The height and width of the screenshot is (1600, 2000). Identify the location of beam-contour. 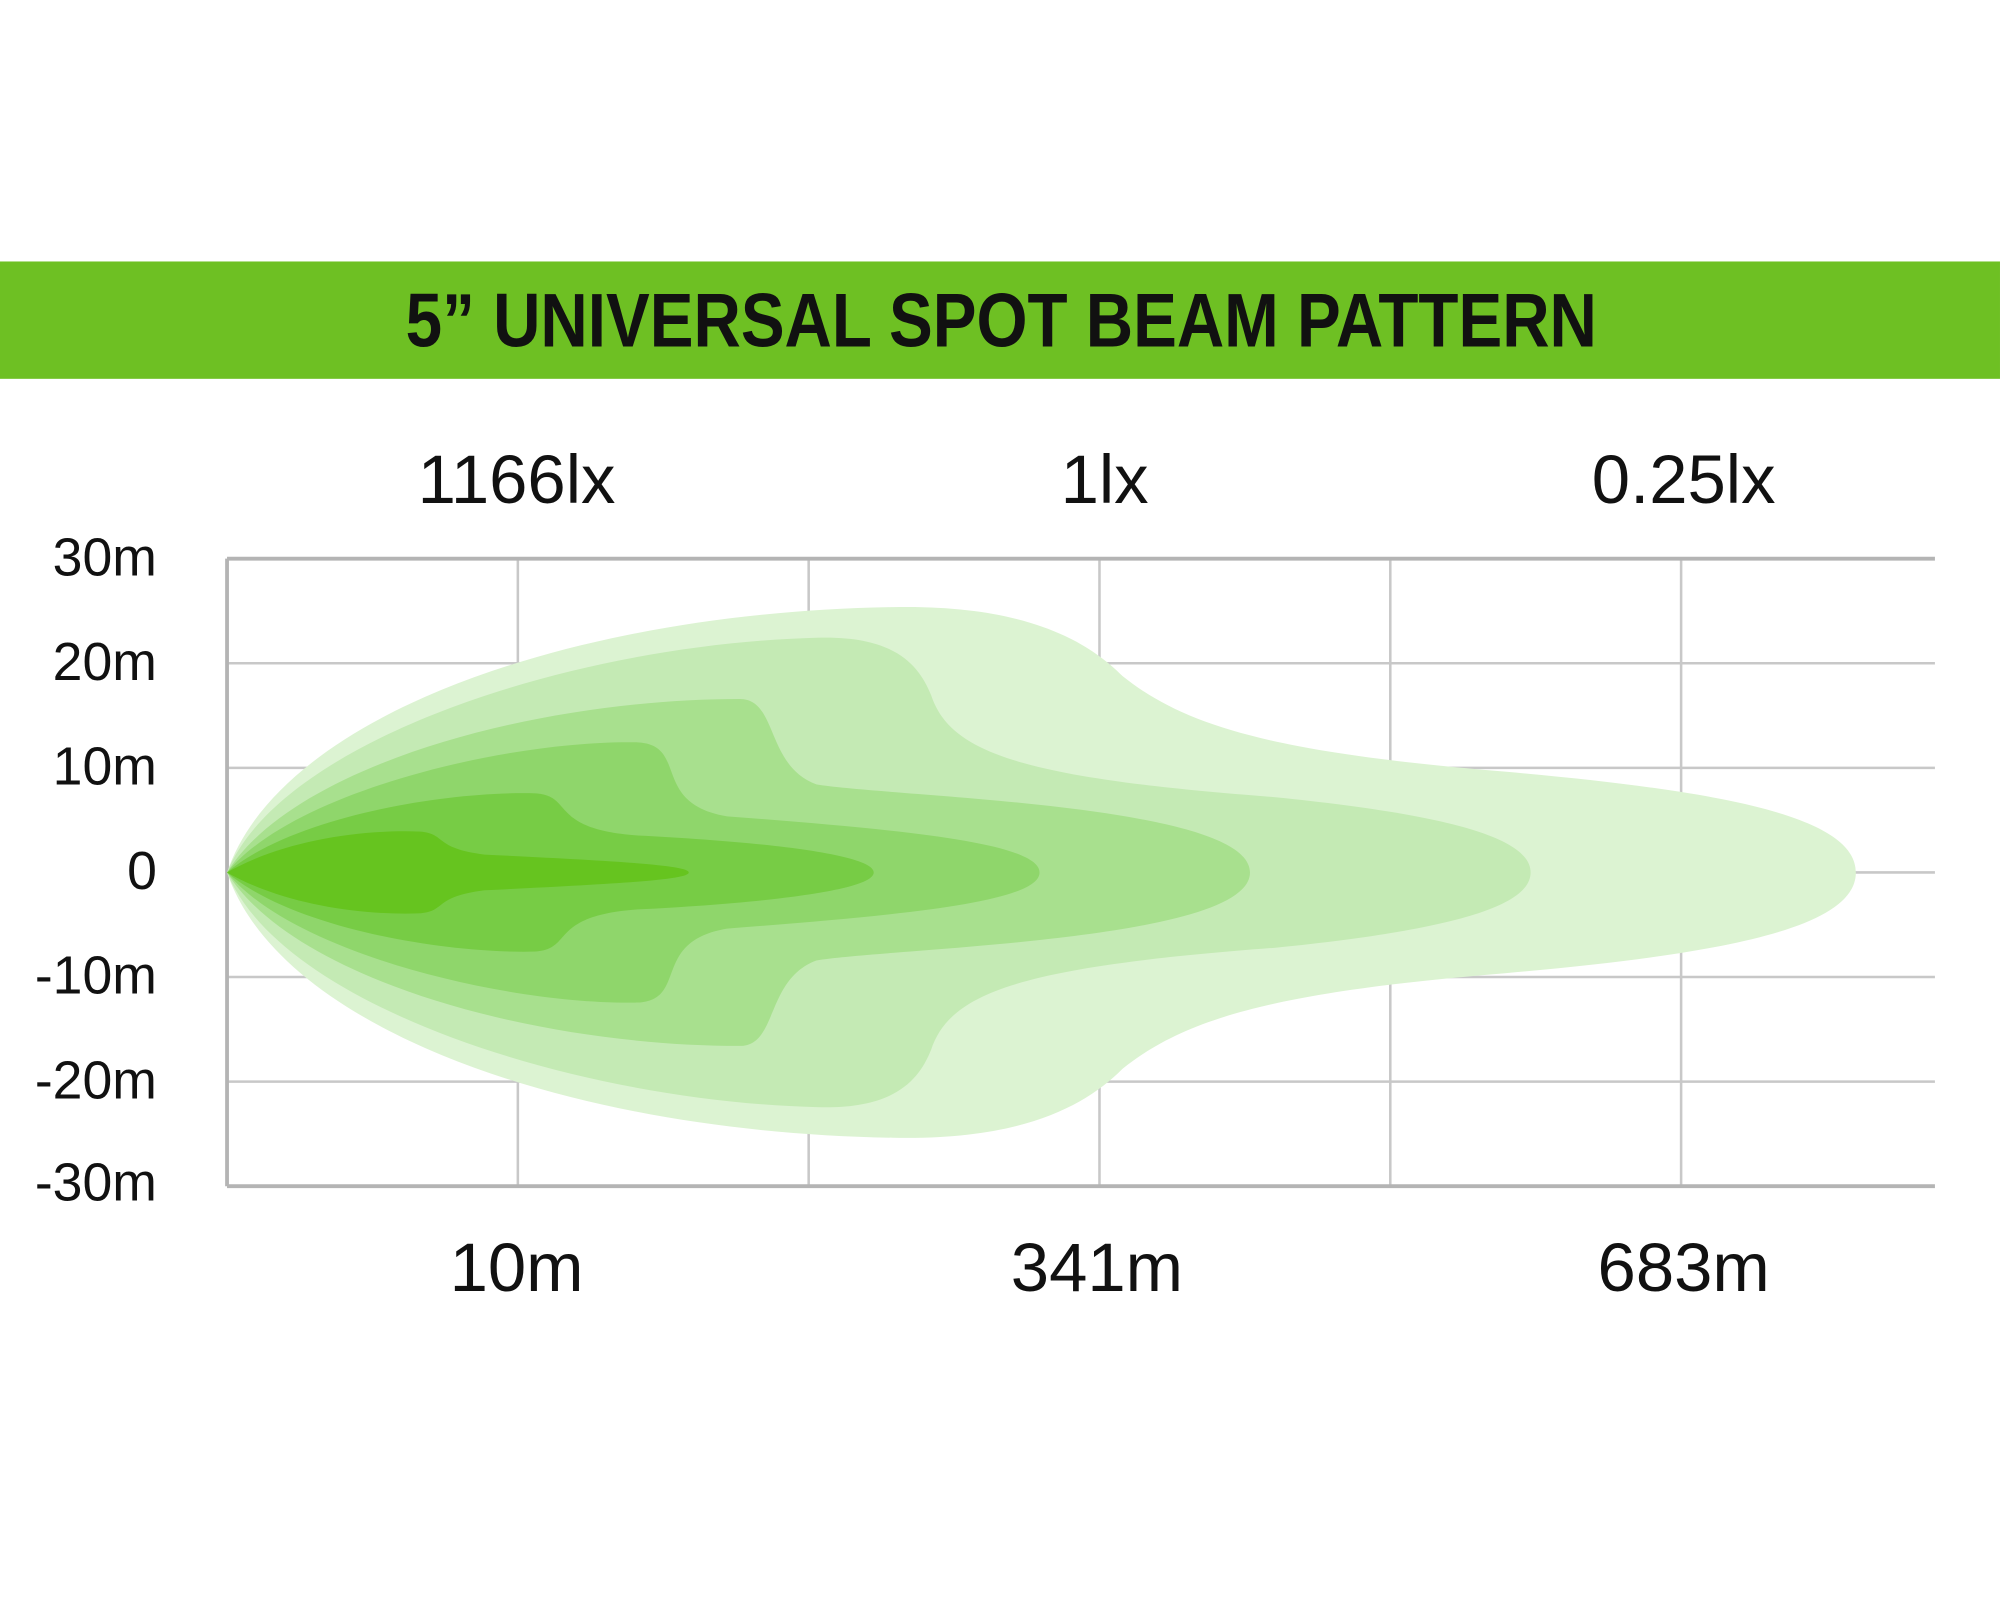
(458, 872).